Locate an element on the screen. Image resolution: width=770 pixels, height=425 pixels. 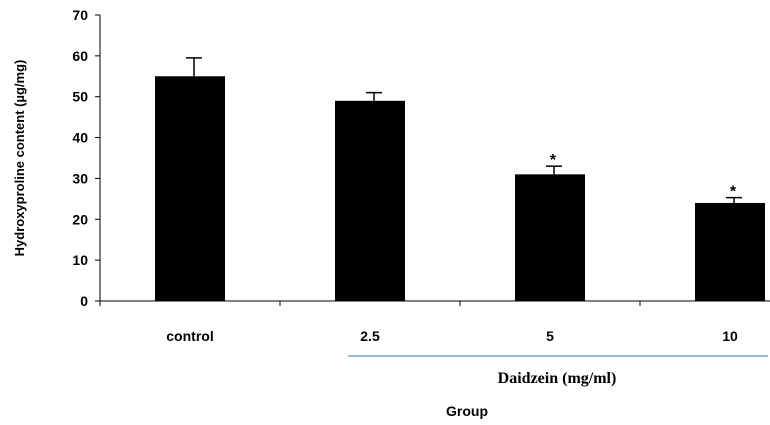
y-tick-label: 70 is located at coordinates (80, 15).